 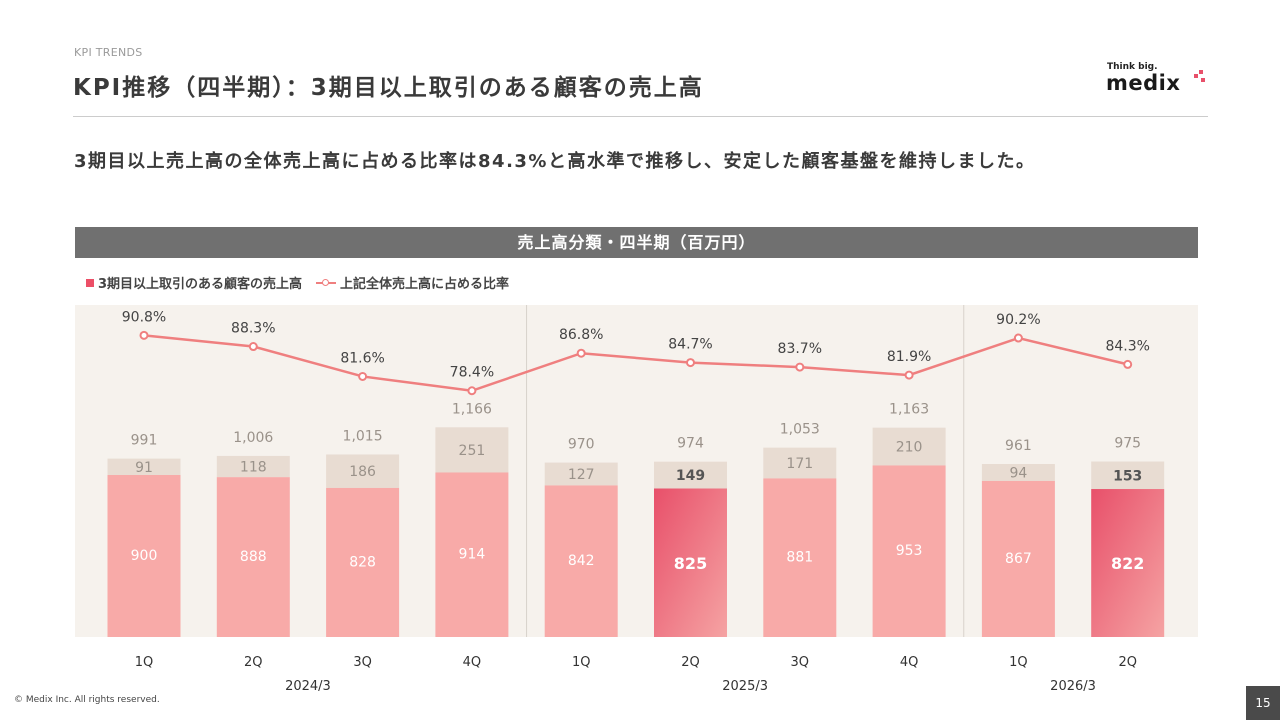 I want to click on bar-base-value-label: 900, so click(x=144, y=556).